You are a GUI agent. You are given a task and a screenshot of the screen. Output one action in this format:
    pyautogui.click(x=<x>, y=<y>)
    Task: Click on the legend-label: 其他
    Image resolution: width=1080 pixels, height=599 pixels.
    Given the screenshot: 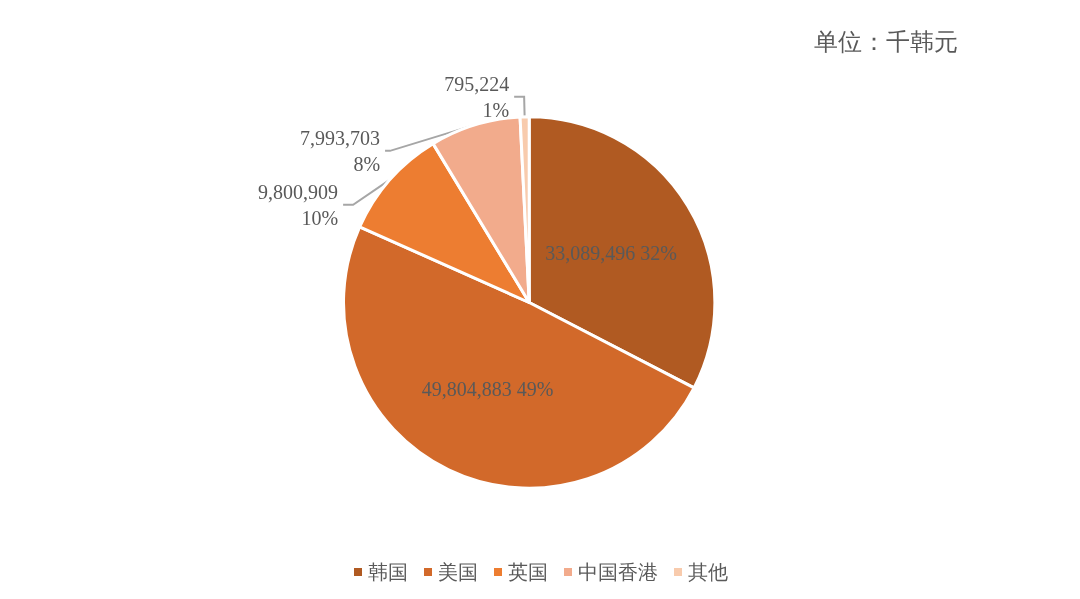 What is the action you would take?
    pyautogui.click(x=708, y=572)
    